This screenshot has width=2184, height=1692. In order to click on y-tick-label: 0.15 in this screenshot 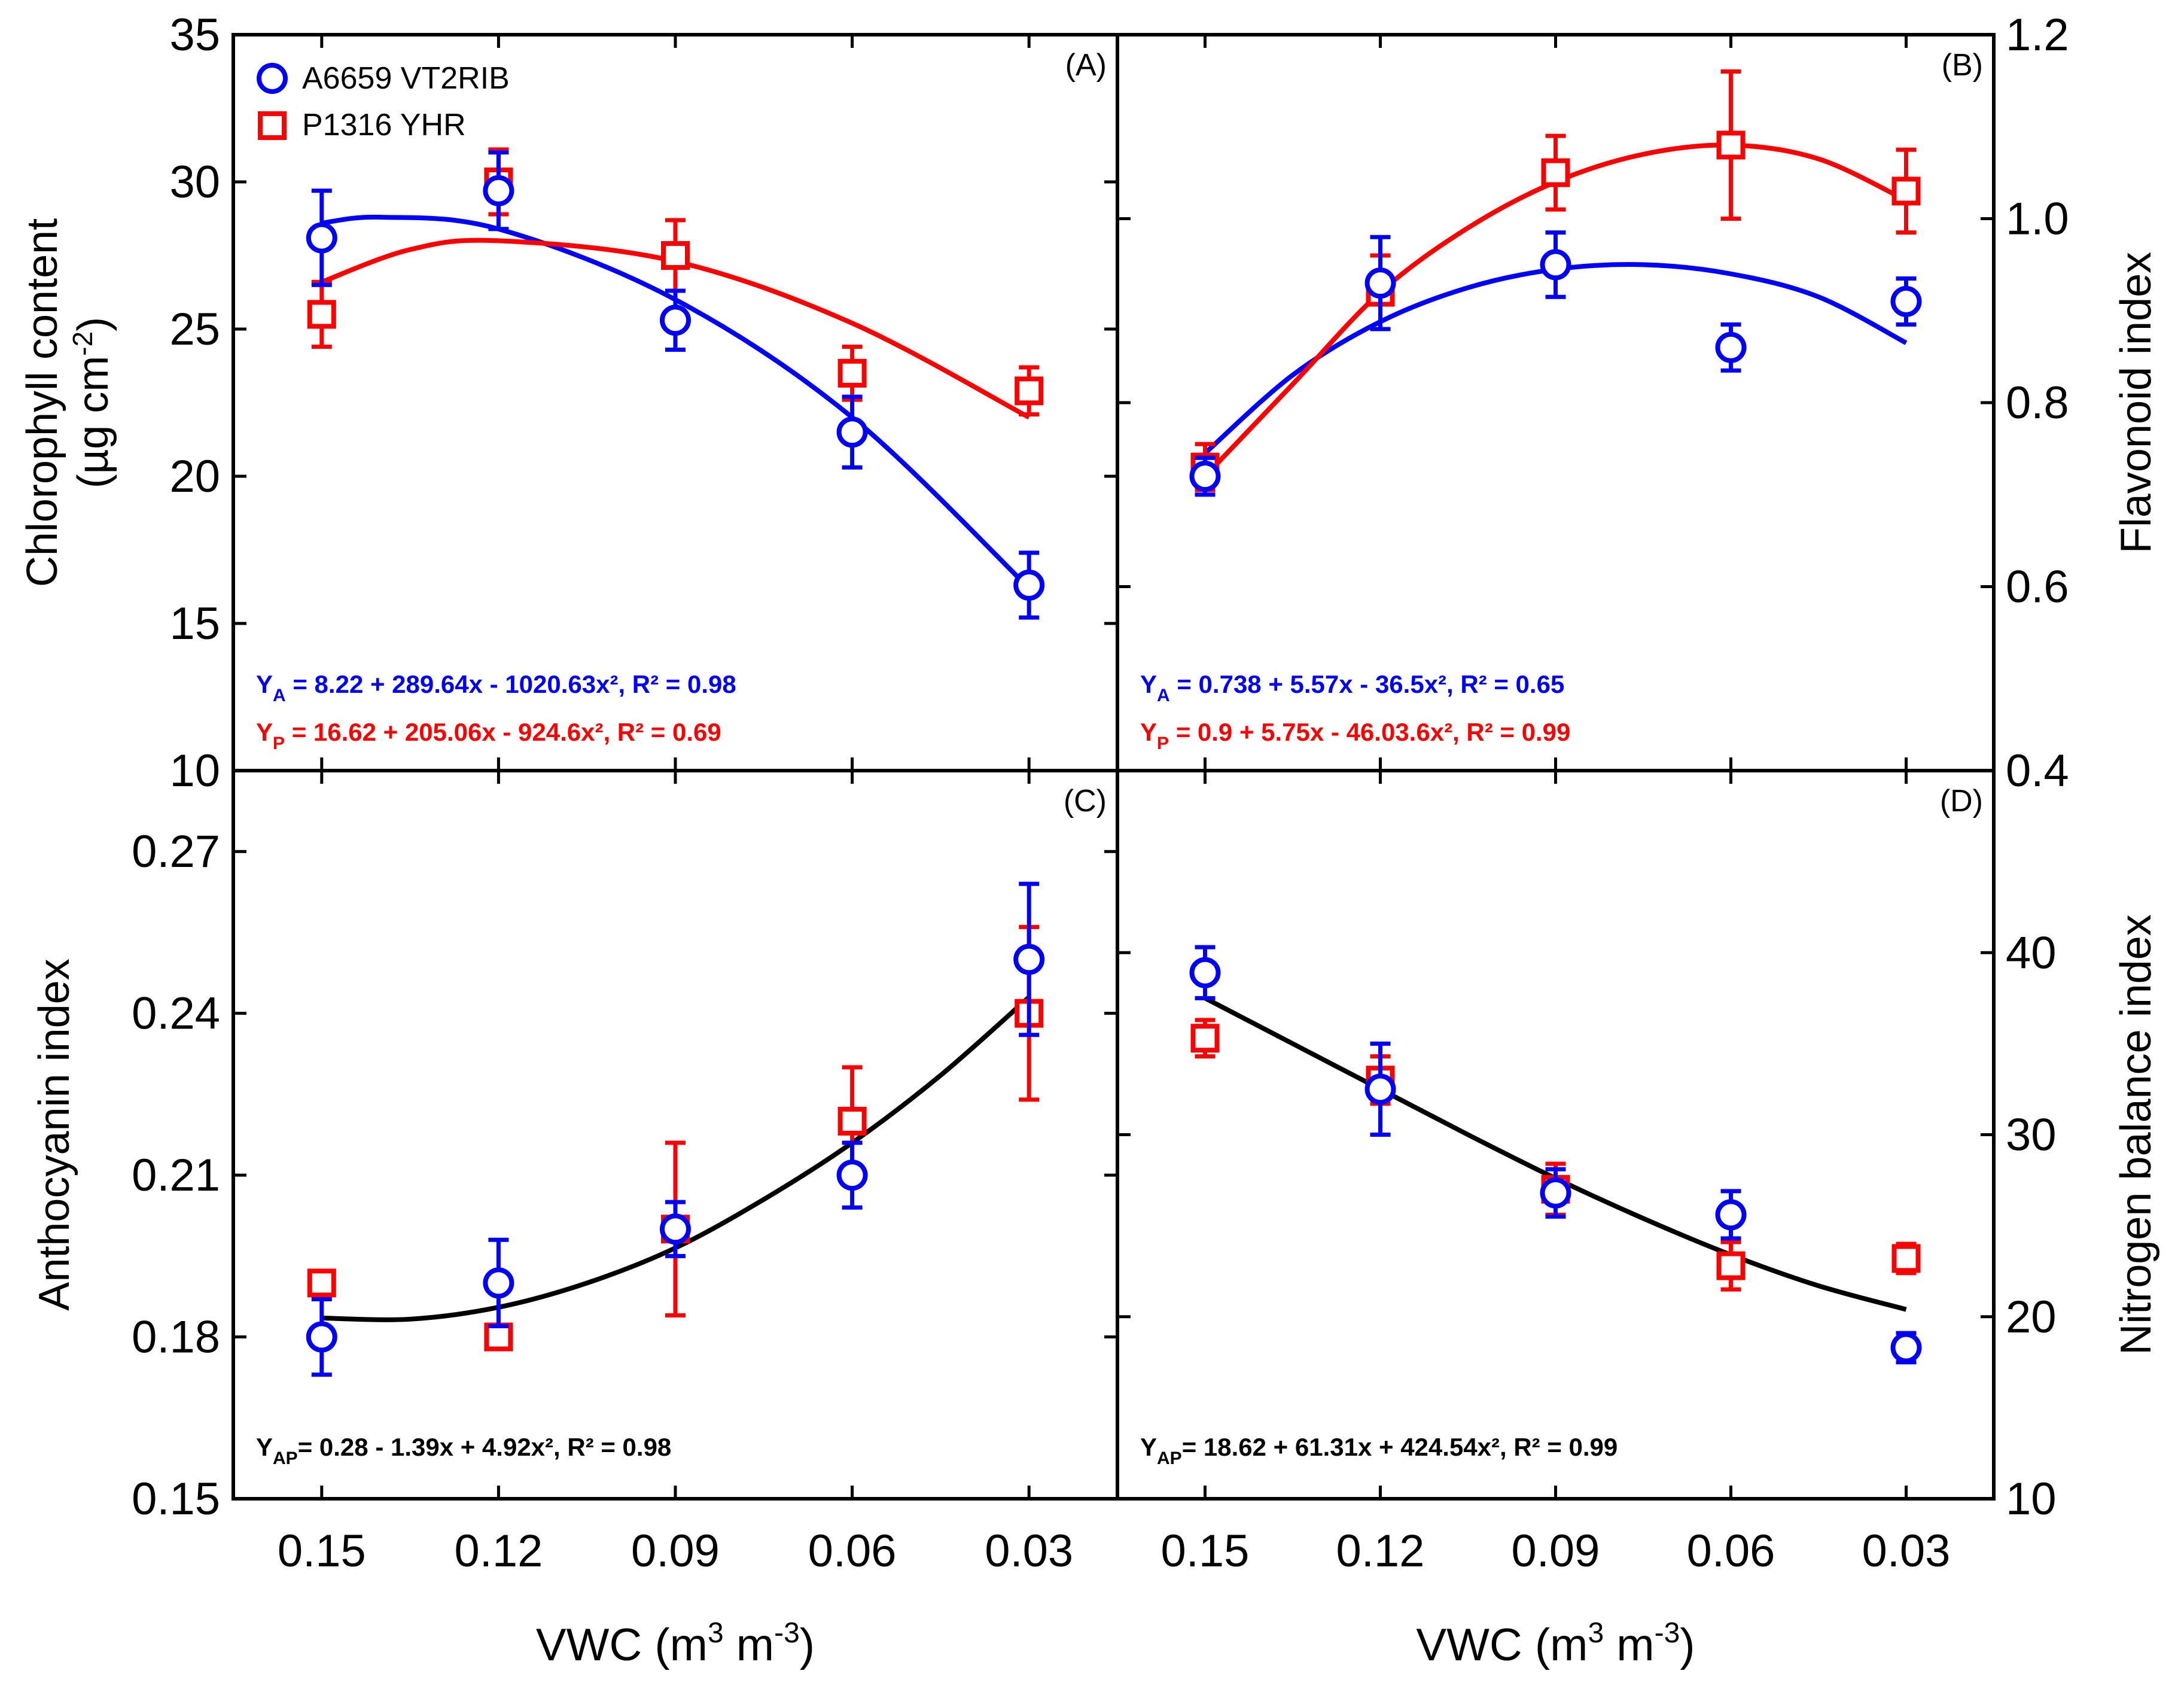, I will do `click(176, 1499)`.